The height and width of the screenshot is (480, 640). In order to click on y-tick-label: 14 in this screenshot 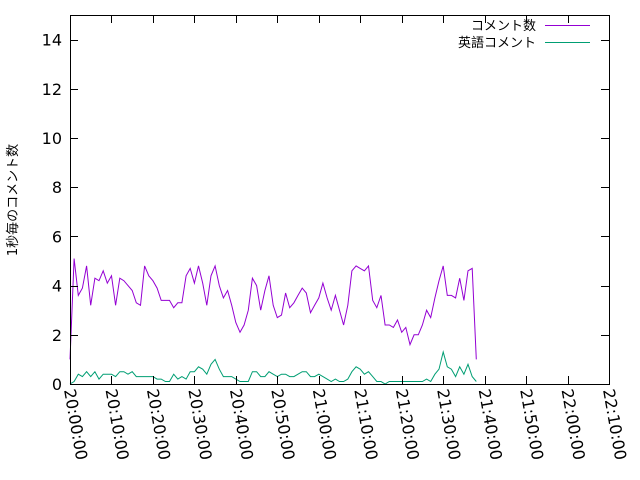, I will do `click(52, 40)`.